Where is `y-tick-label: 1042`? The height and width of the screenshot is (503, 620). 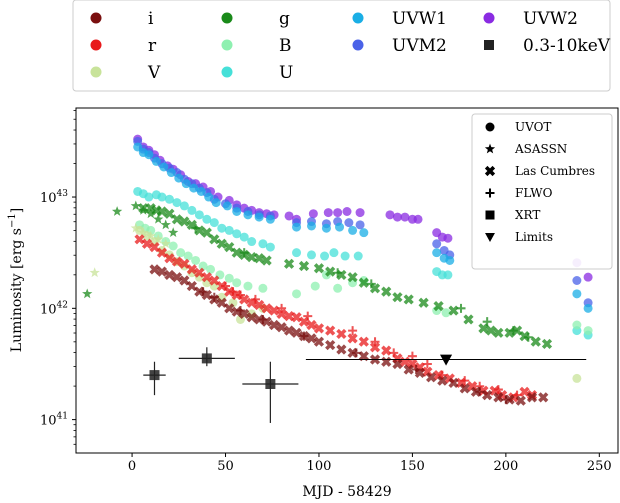 y-tick-label: 1042 is located at coordinates (54, 308).